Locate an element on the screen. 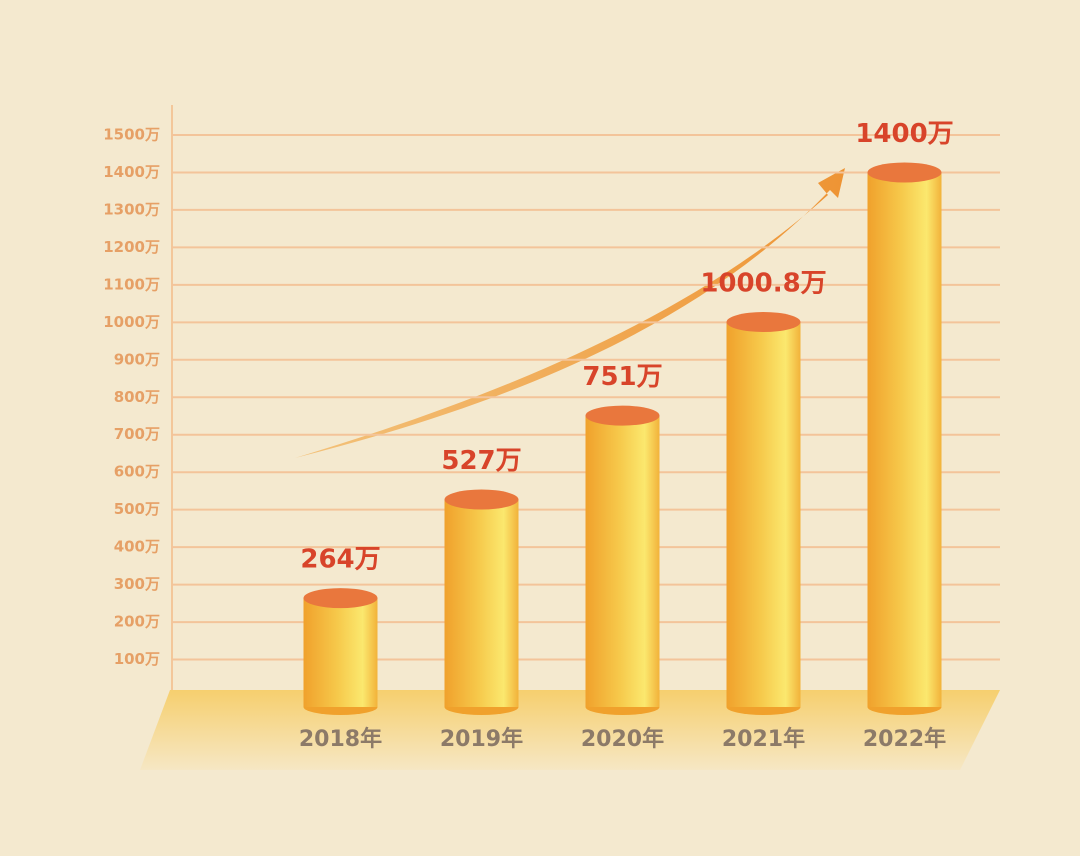 This screenshot has width=1080, height=856. y-tick-label: 600万 is located at coordinates (137, 472).